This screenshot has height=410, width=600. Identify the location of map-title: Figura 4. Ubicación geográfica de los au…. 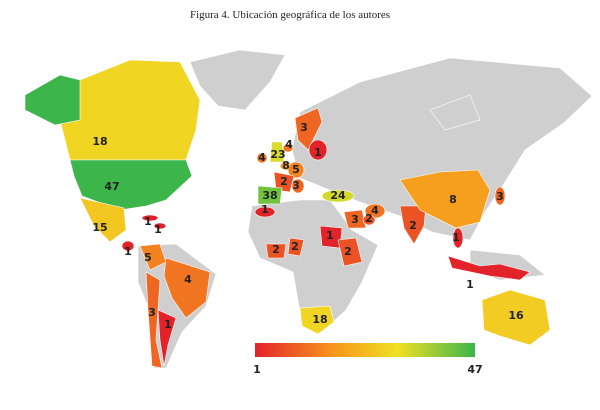
(290, 15).